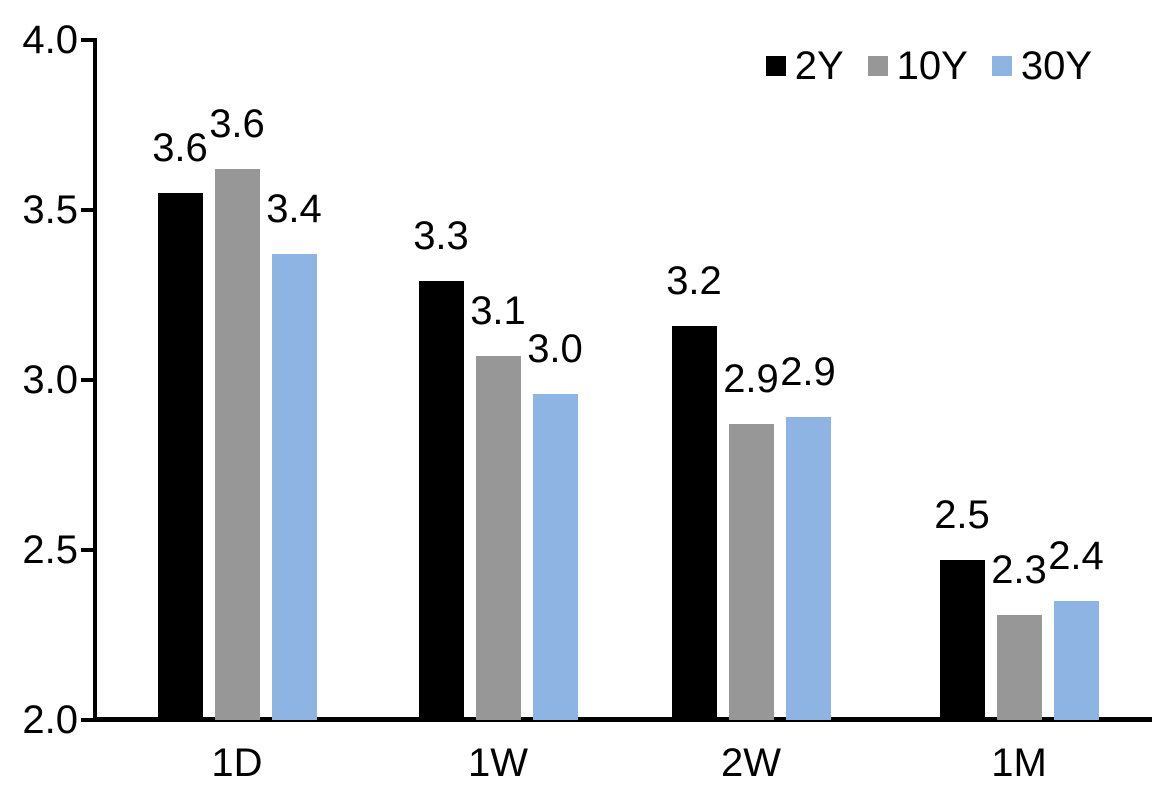 The image size is (1152, 795). What do you see at coordinates (819, 65) in the screenshot?
I see `legend-label-2y: 2Y` at bounding box center [819, 65].